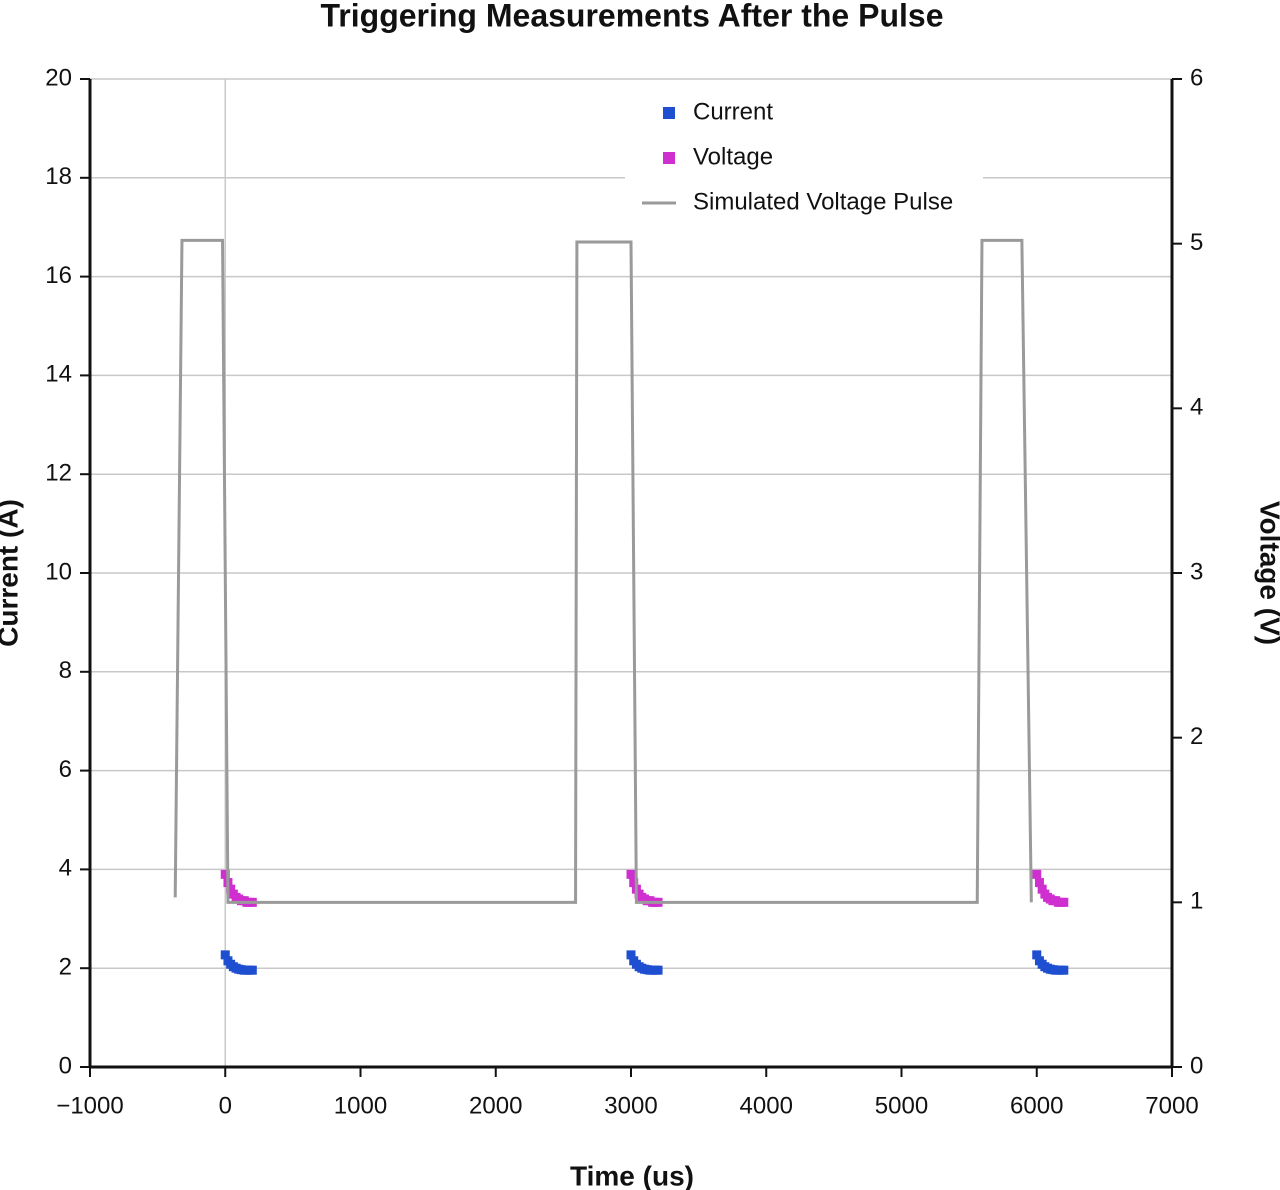  I want to click on y2-axis-title: Voltage (V), so click(1267, 573).